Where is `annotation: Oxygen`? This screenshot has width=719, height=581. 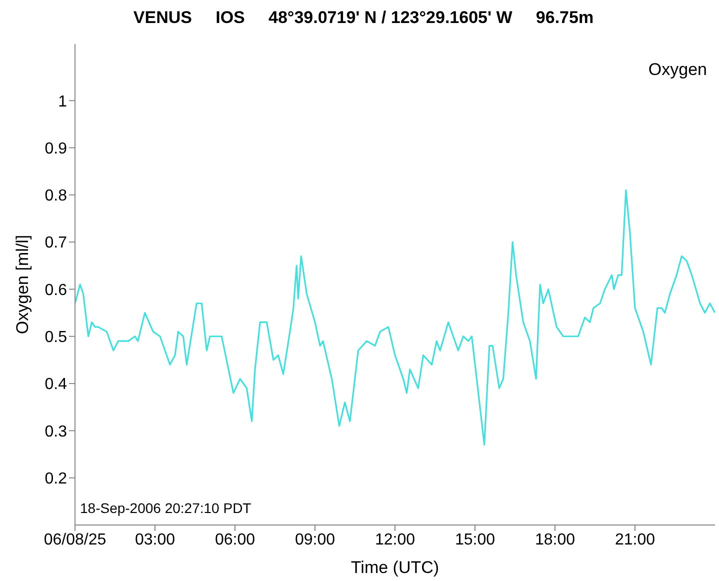
annotation: Oxygen is located at coordinates (677, 70).